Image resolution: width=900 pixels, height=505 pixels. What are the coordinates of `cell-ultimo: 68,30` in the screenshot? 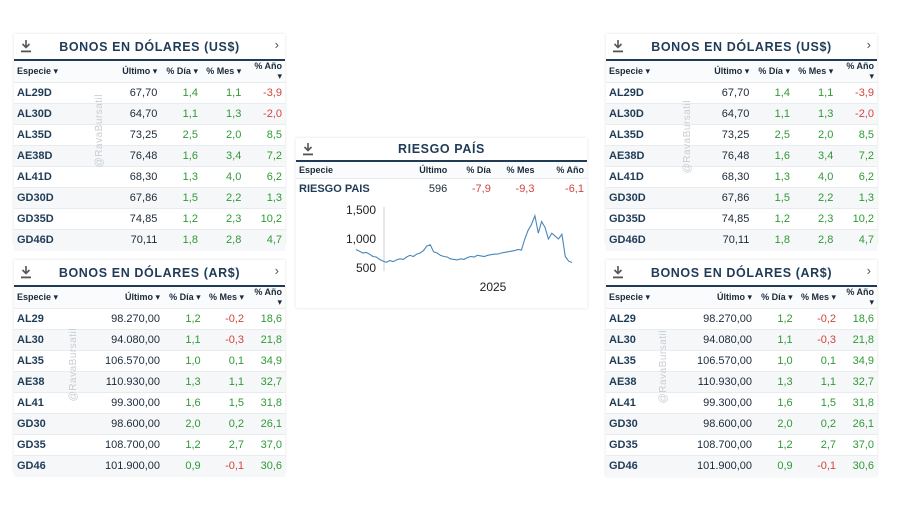 It's located at (713, 177).